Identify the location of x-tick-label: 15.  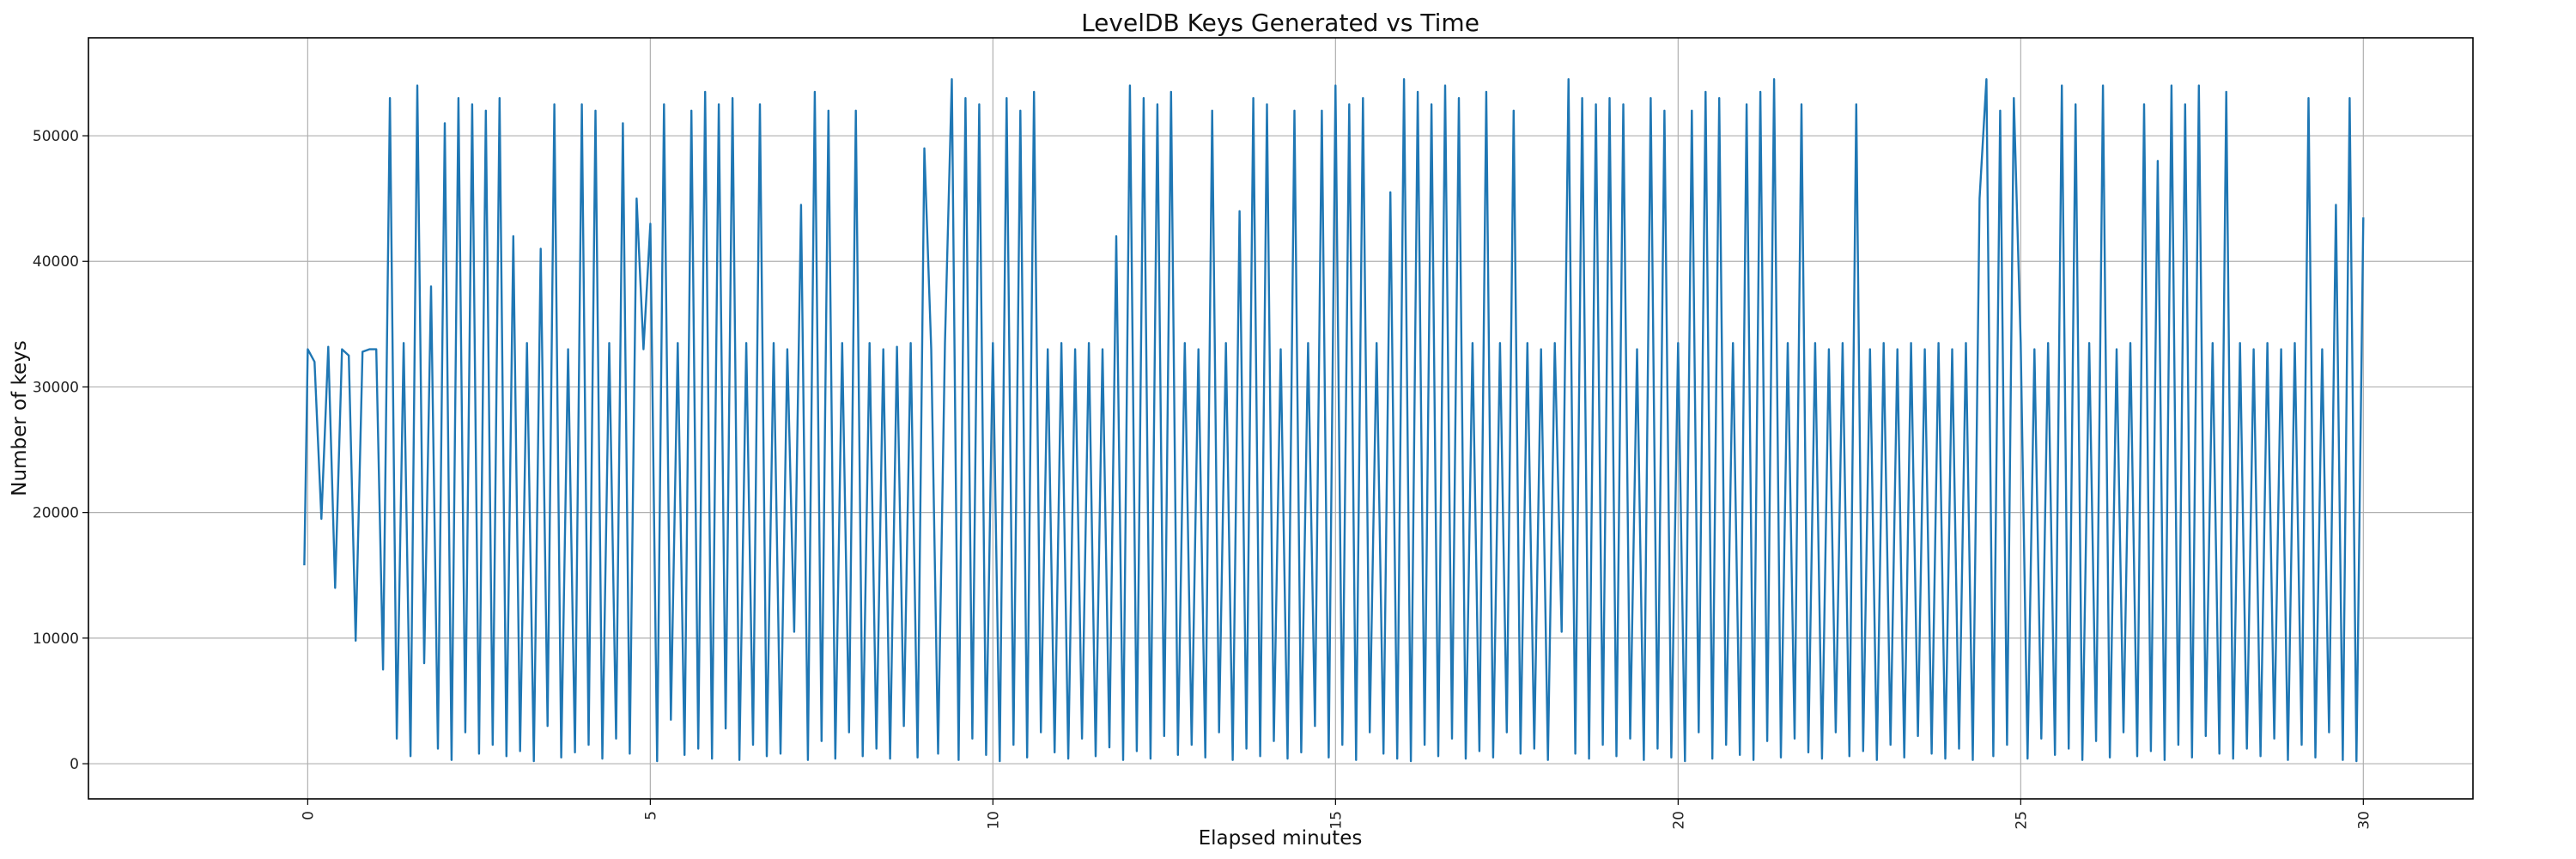
(1336, 821).